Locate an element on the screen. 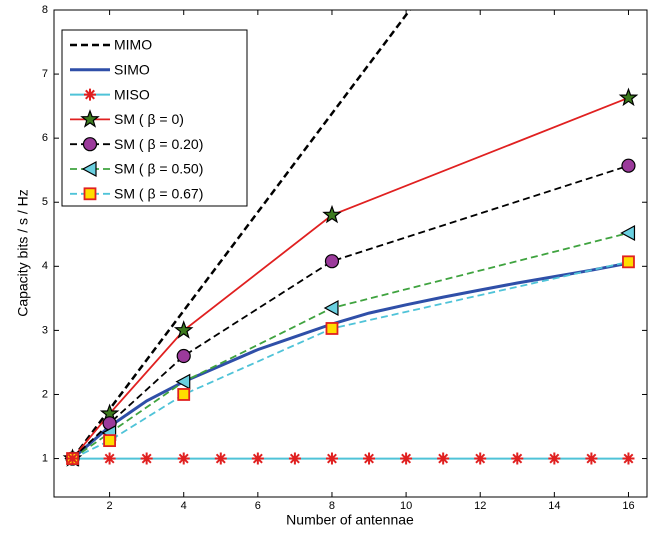 The height and width of the screenshot is (542, 653). x-tick-label: 12 is located at coordinates (480, 506).